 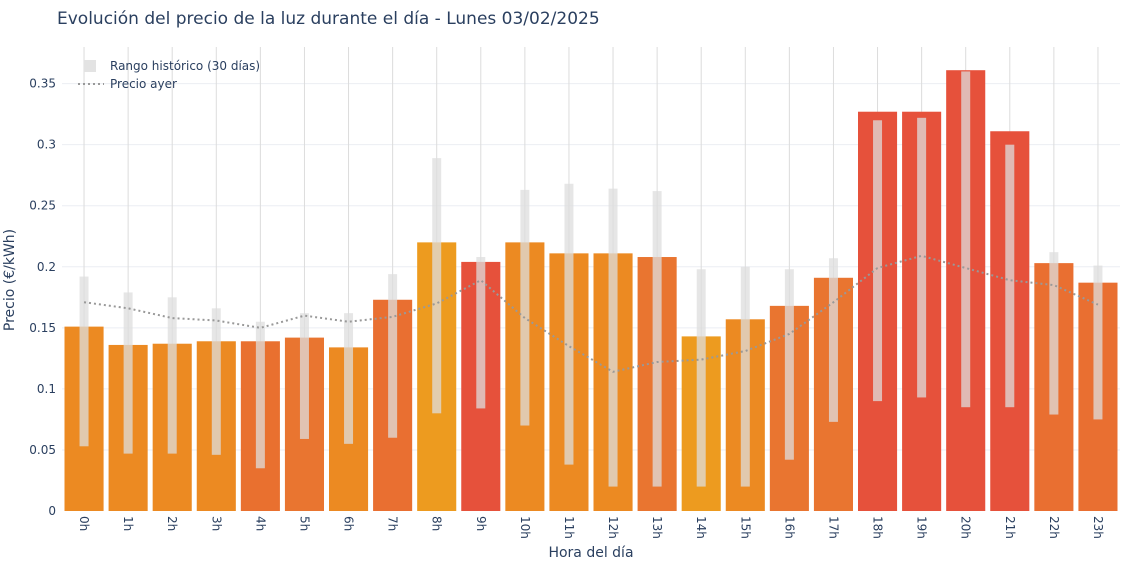 I want to click on y-tick-label: 0.35, so click(x=42, y=84).